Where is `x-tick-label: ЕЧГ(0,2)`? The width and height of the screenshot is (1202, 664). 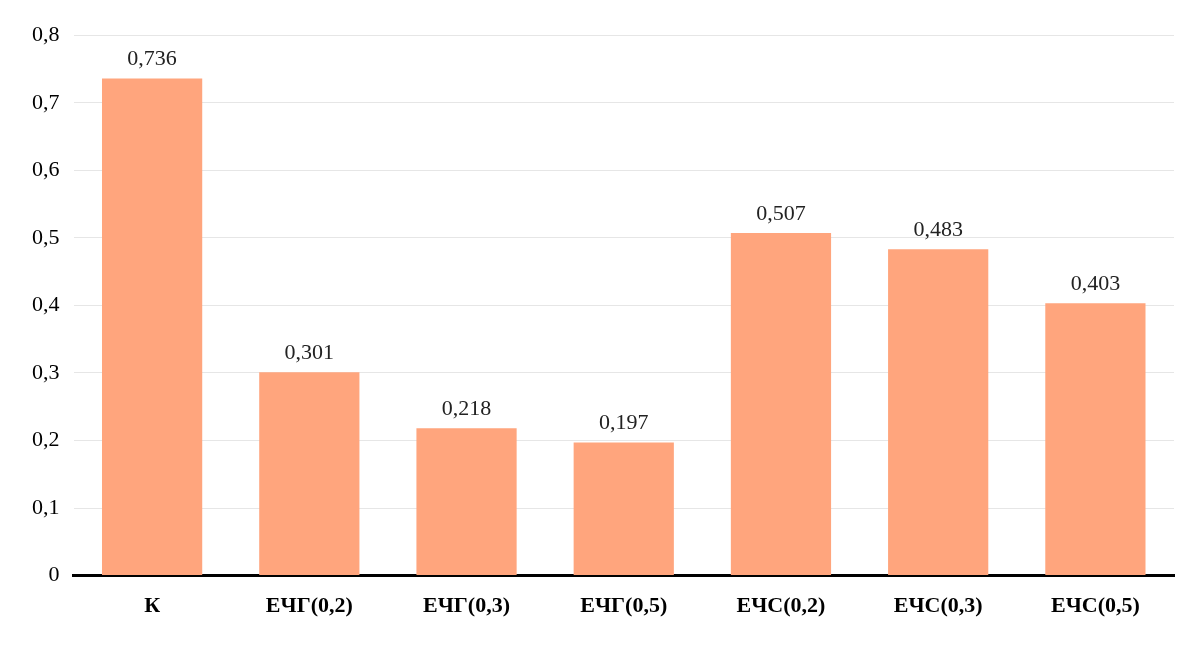 x-tick-label: ЕЧГ(0,2) is located at coordinates (309, 605).